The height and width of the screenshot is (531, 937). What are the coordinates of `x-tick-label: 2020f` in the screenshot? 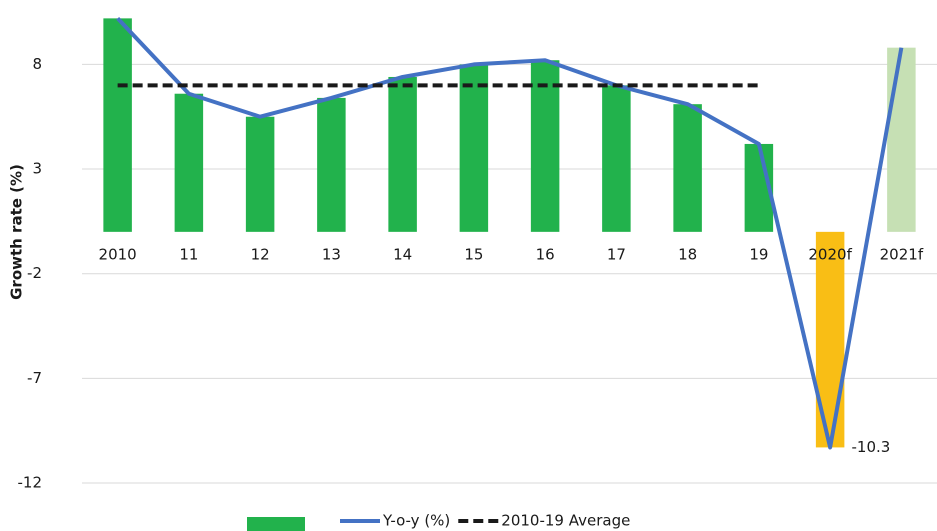 It's located at (830, 254).